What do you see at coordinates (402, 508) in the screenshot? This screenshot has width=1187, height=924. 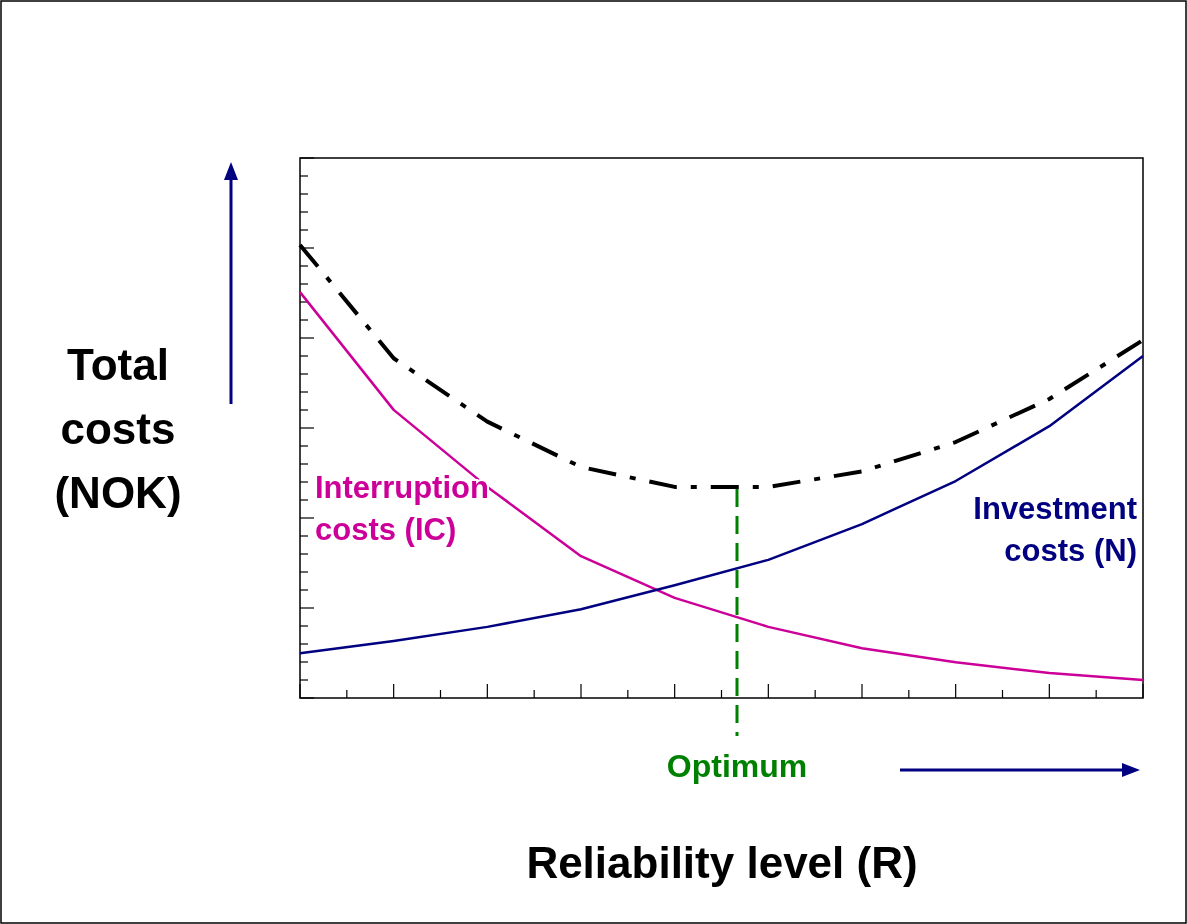 I see `series-label: Interruption costs (IC)` at bounding box center [402, 508].